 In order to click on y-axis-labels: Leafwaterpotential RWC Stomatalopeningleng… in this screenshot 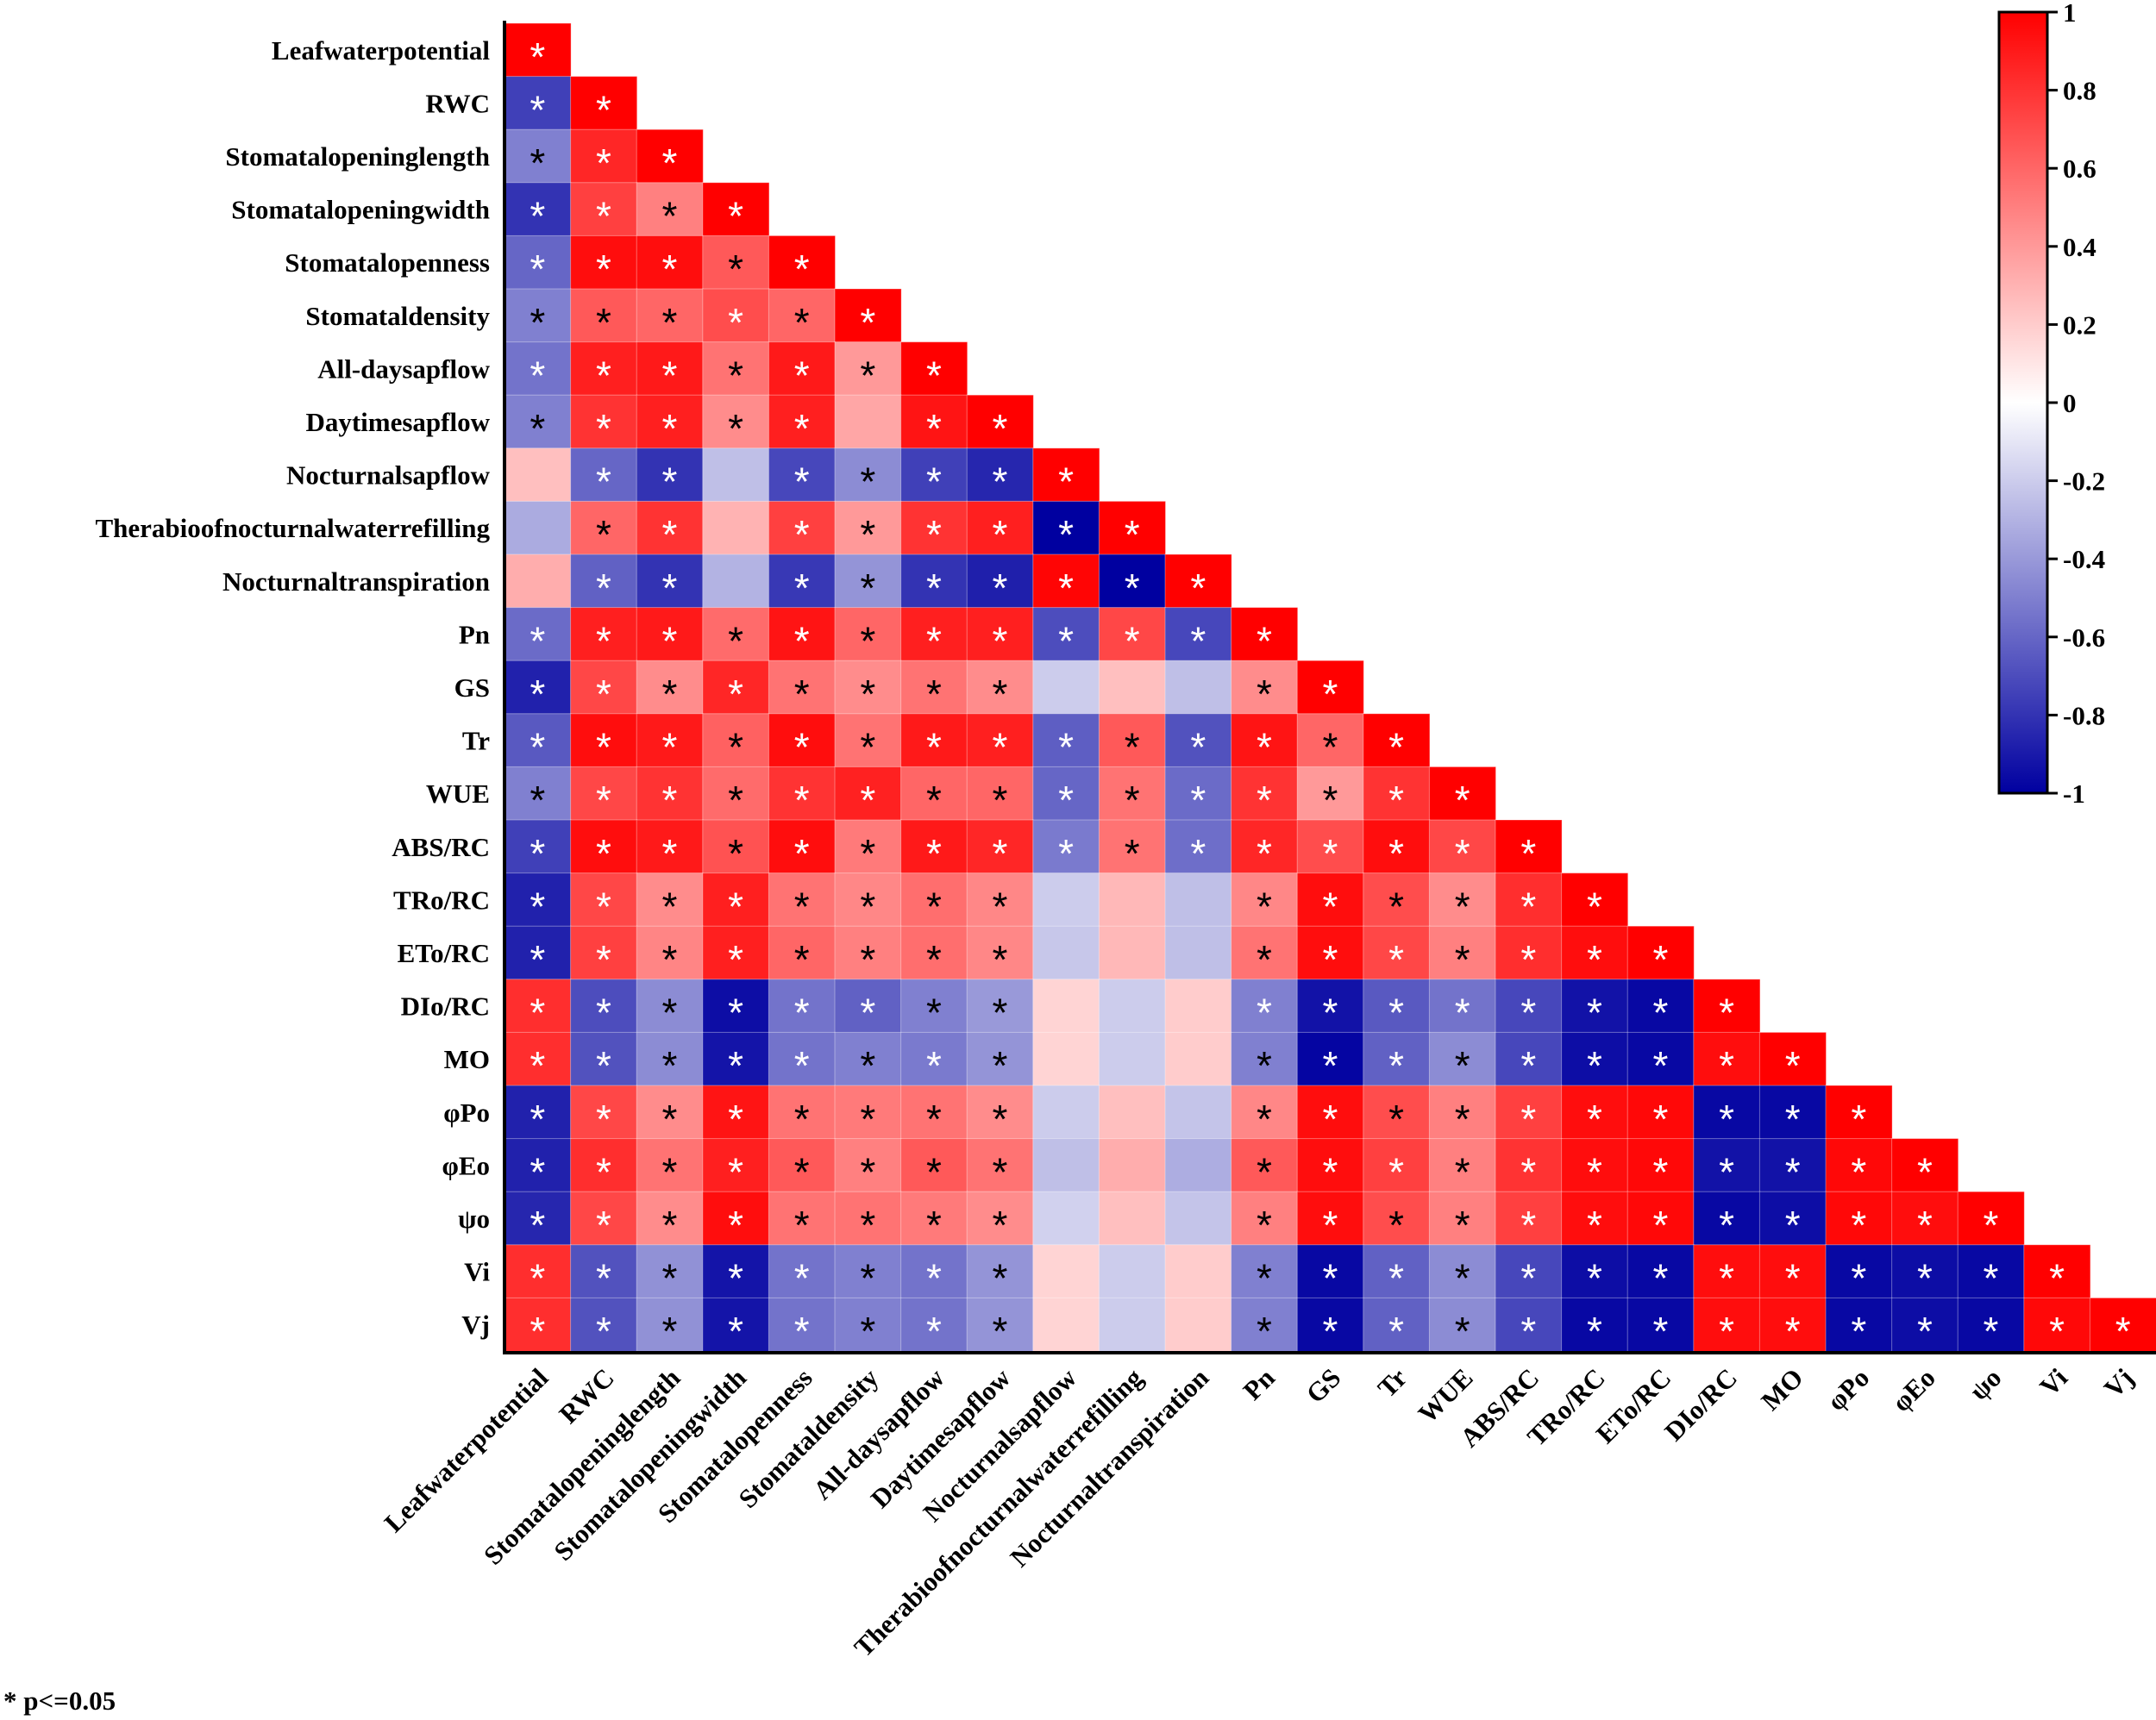, I will do `click(293, 687)`.